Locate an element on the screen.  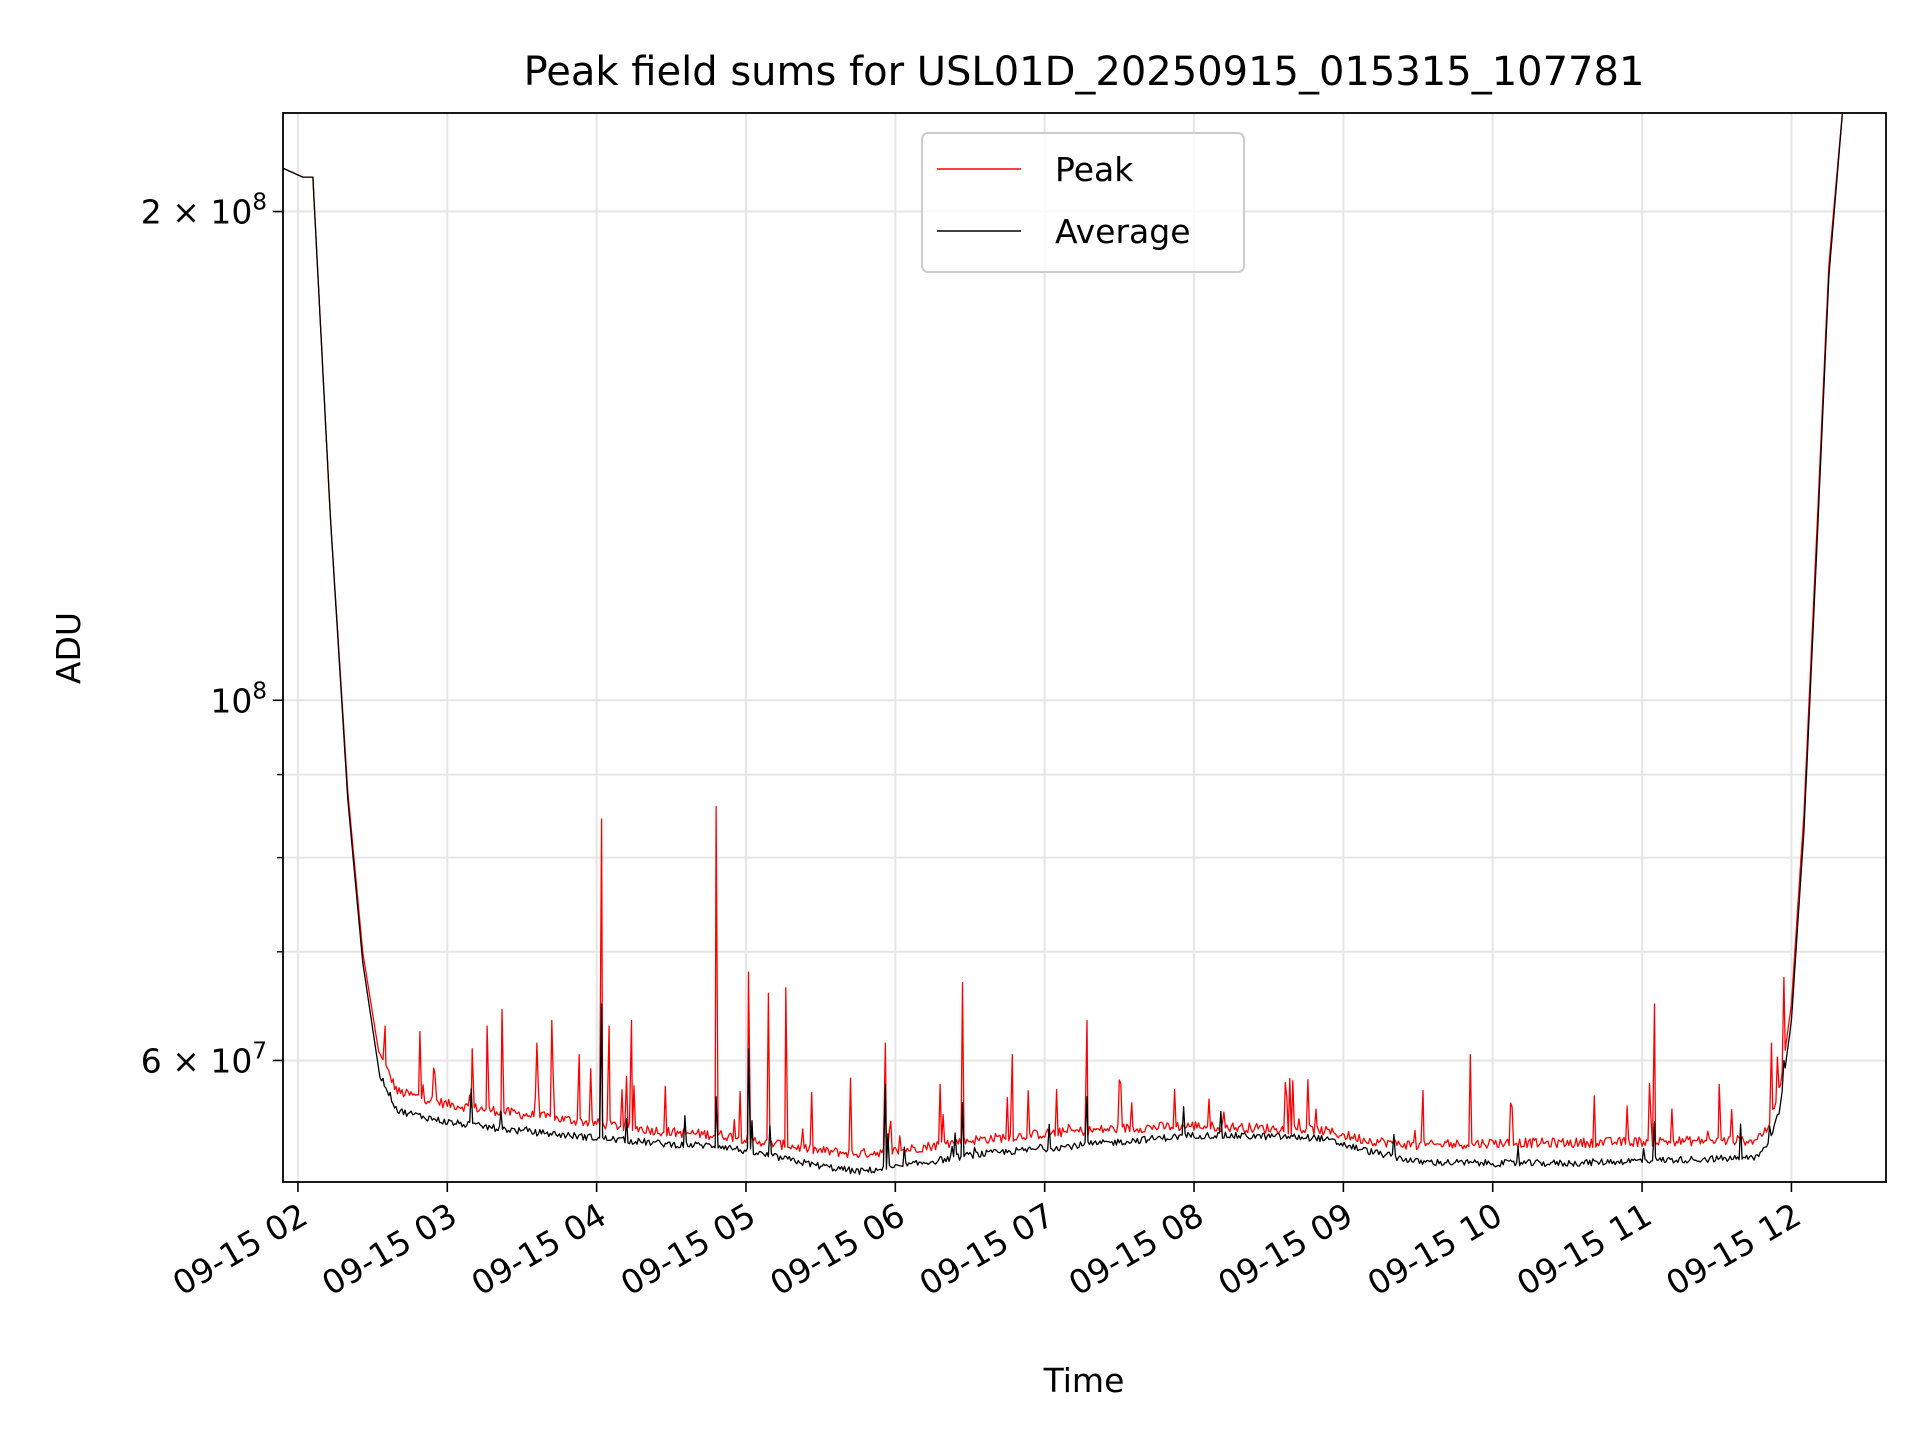
legend: Peak Average is located at coordinates (1083, 202).